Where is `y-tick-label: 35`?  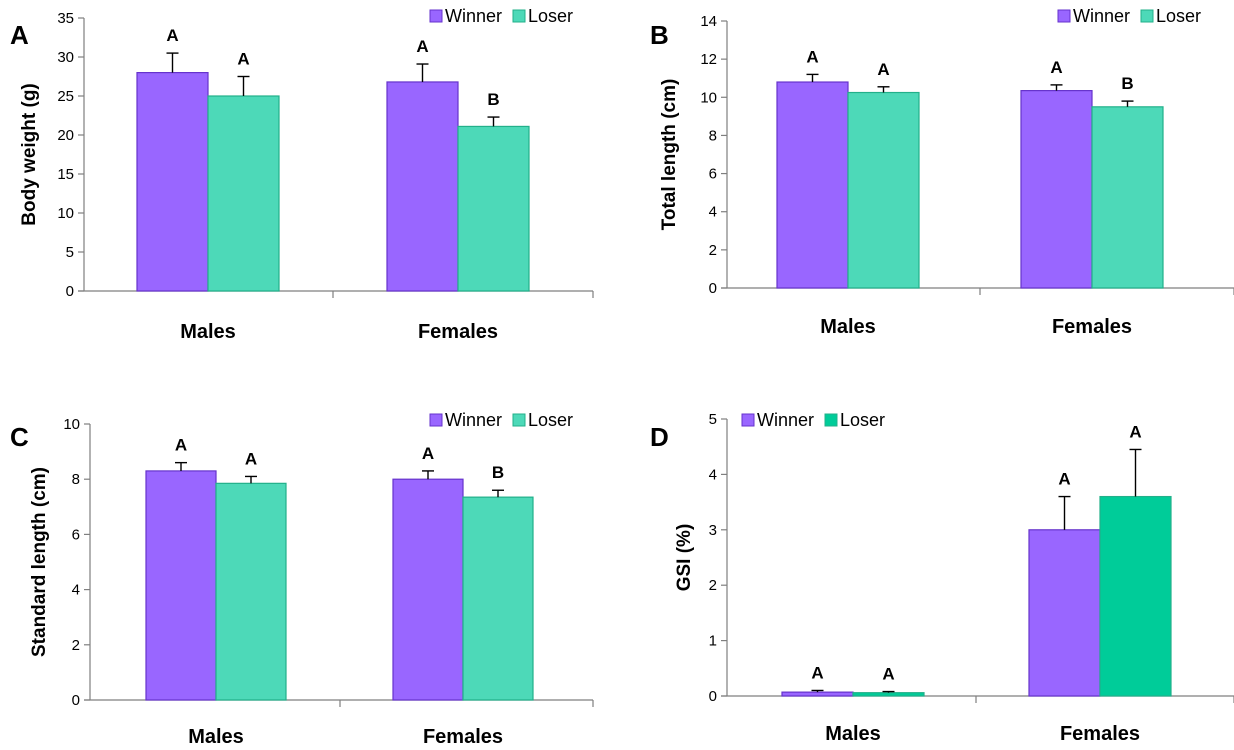
y-tick-label: 35 is located at coordinates (65, 18).